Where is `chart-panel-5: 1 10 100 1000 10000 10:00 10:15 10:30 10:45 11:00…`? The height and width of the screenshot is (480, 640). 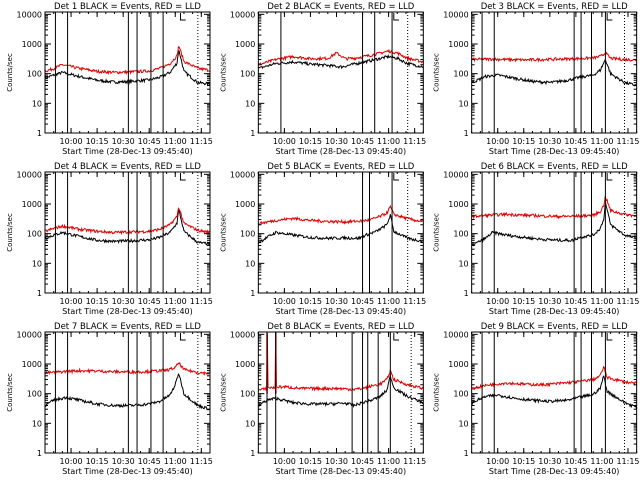
chart-panel-5: 1 10 100 1000 10000 10:00 10:15 10:30 10:45 11:00… is located at coordinates (322, 239).